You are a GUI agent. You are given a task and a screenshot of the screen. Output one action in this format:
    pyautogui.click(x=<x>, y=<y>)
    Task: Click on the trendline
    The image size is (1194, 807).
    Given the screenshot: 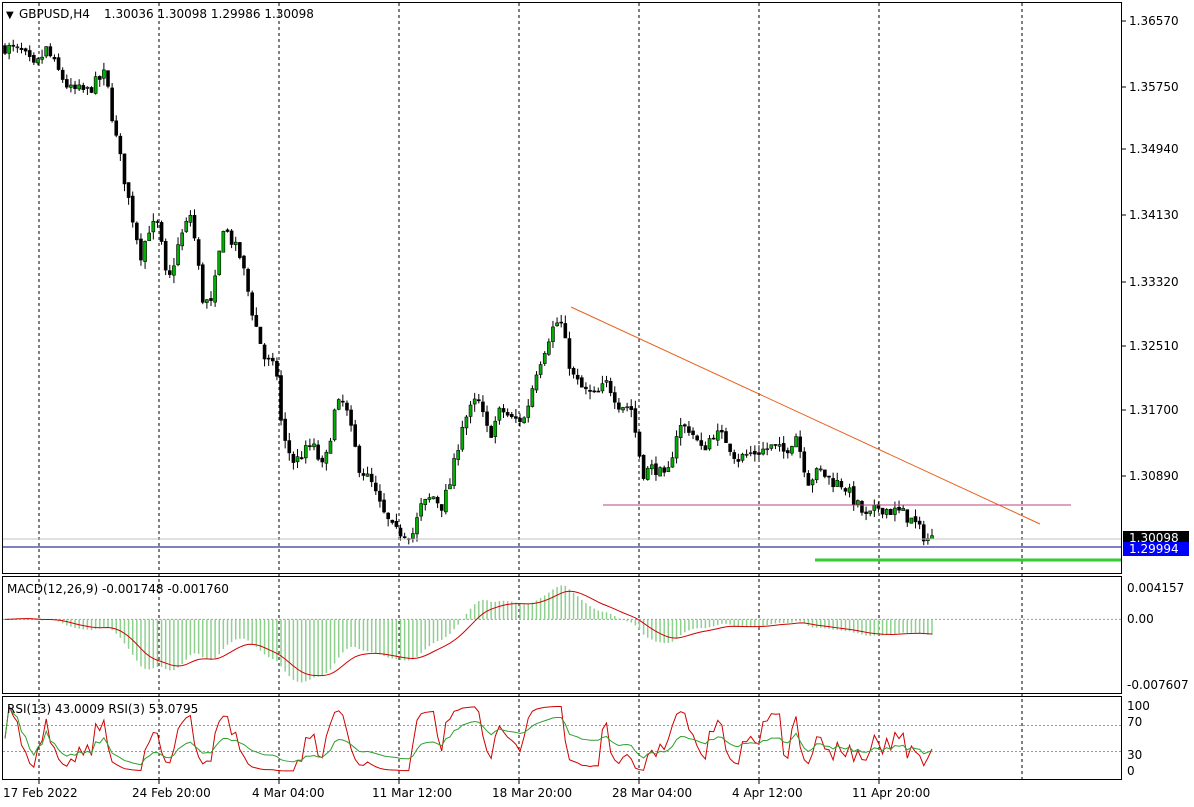 What is the action you would take?
    pyautogui.click(x=805, y=415)
    